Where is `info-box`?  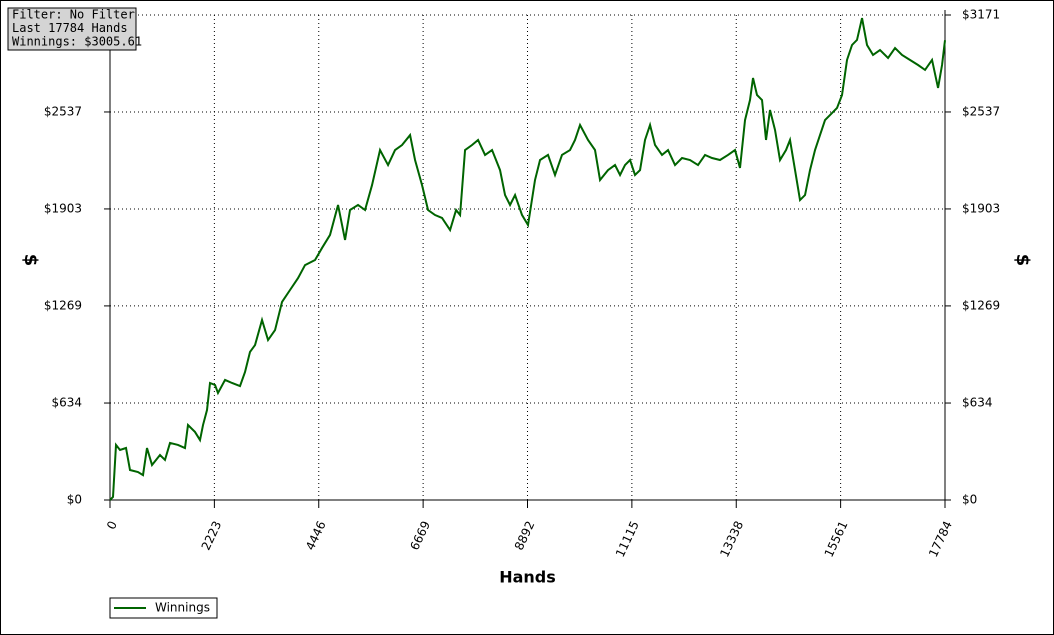
info-box is located at coordinates (72, 29).